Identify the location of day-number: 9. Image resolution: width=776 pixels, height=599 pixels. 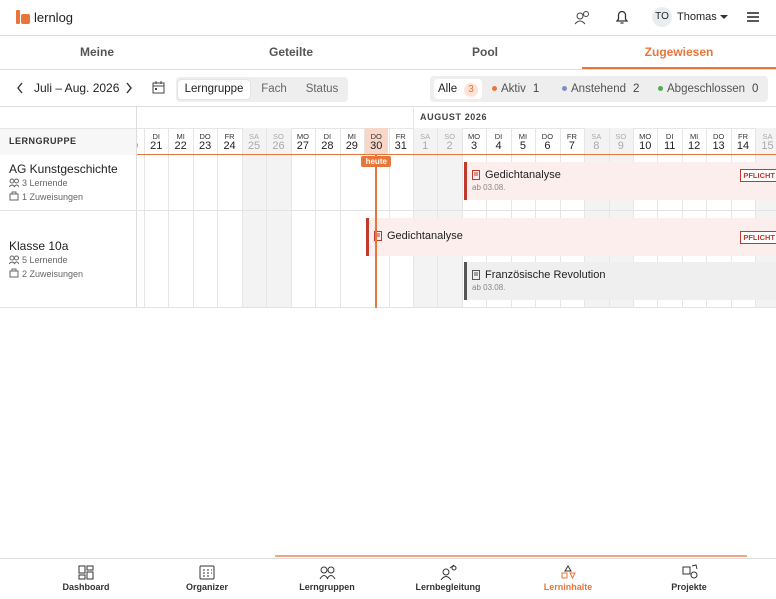
(620, 146).